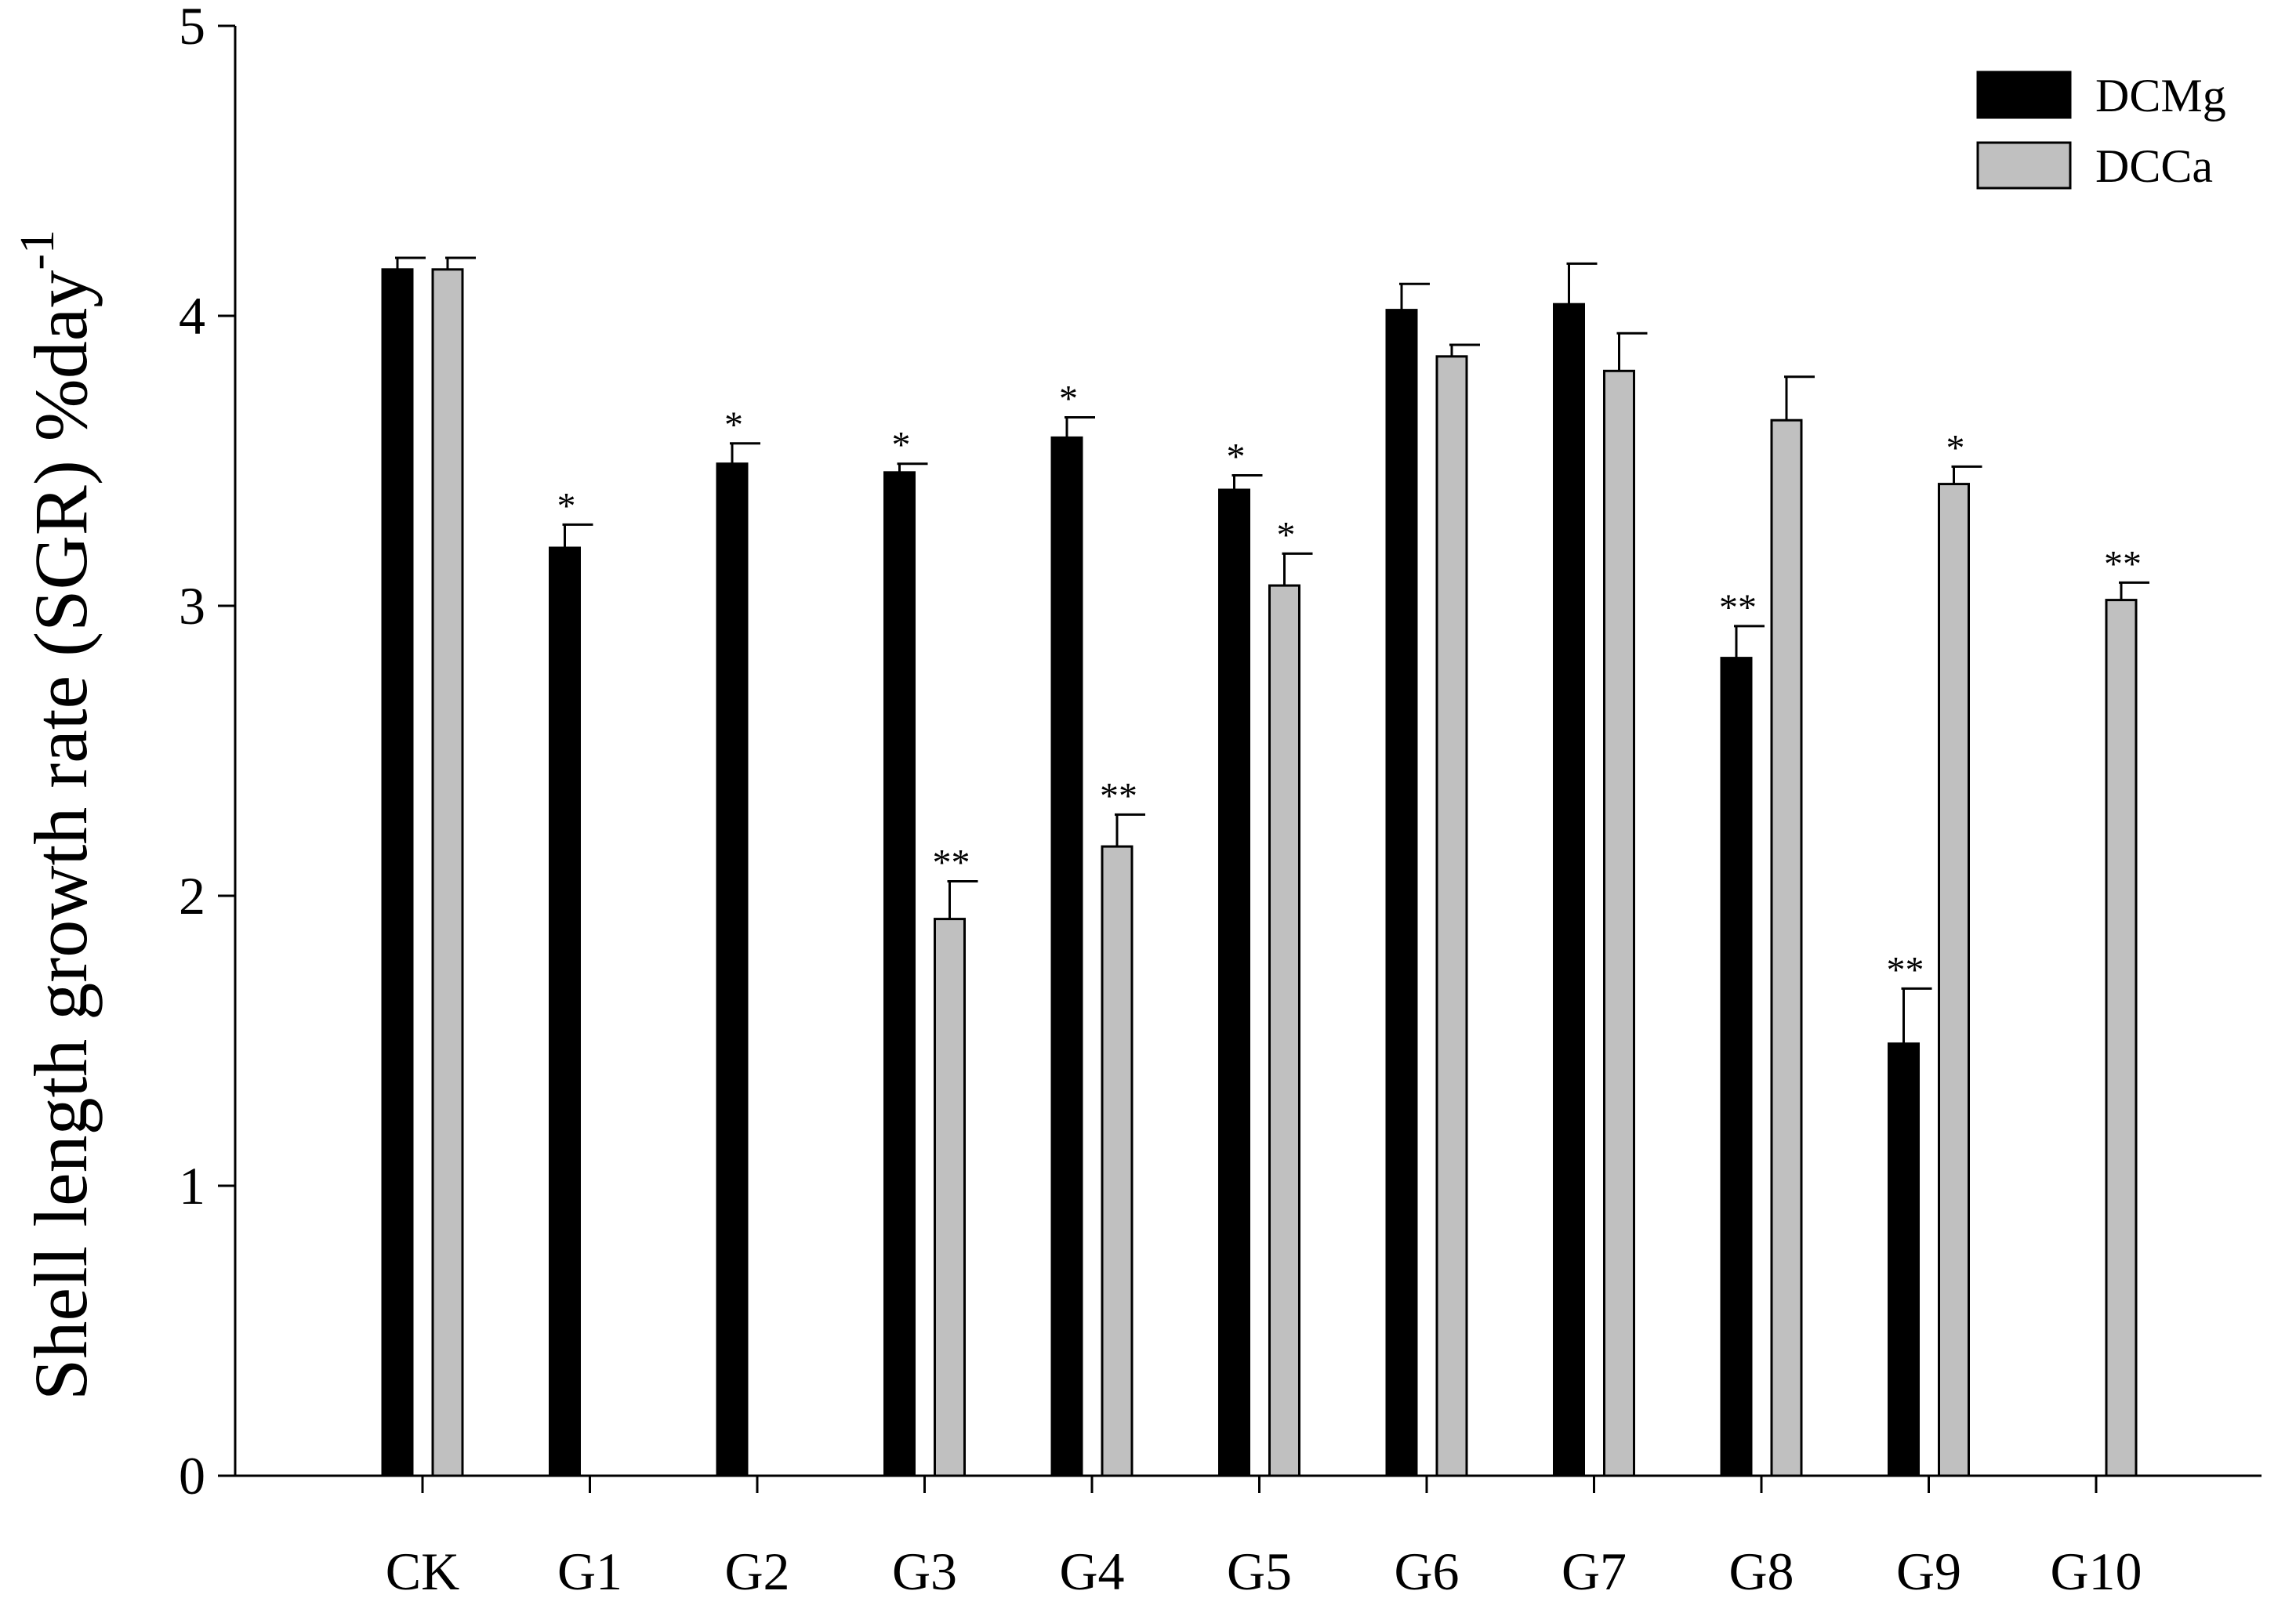 This screenshot has height=1598, width=2296. I want to click on bar-dcmg-g4, so click(1066, 956).